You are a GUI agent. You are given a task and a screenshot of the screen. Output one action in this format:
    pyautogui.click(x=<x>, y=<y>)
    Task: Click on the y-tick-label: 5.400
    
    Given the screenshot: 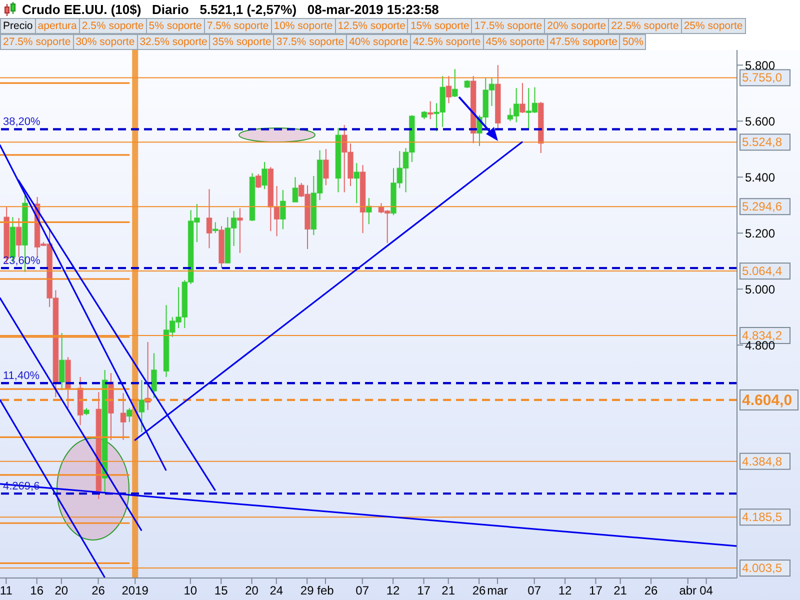 What is the action you would take?
    pyautogui.click(x=760, y=177)
    